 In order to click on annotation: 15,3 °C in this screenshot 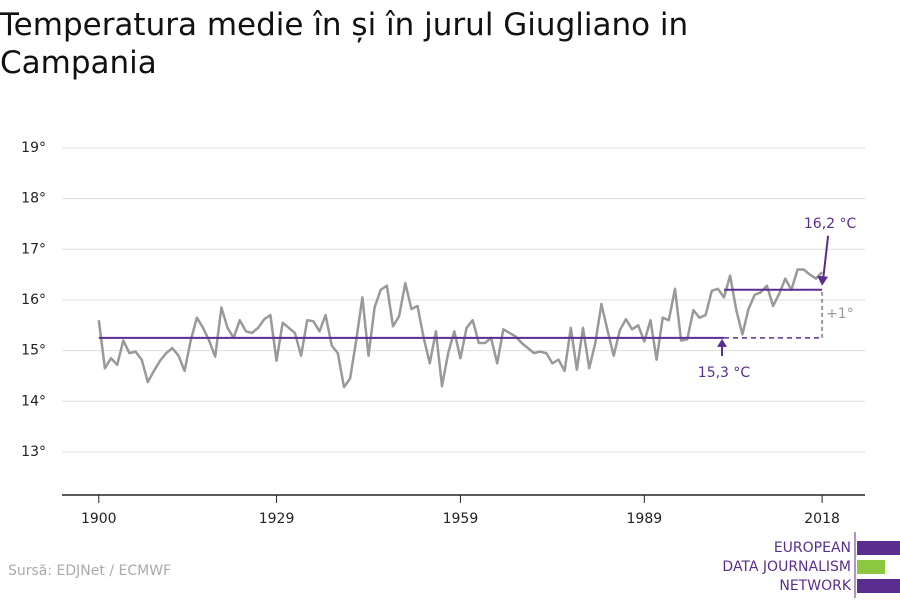, I will do `click(724, 373)`.